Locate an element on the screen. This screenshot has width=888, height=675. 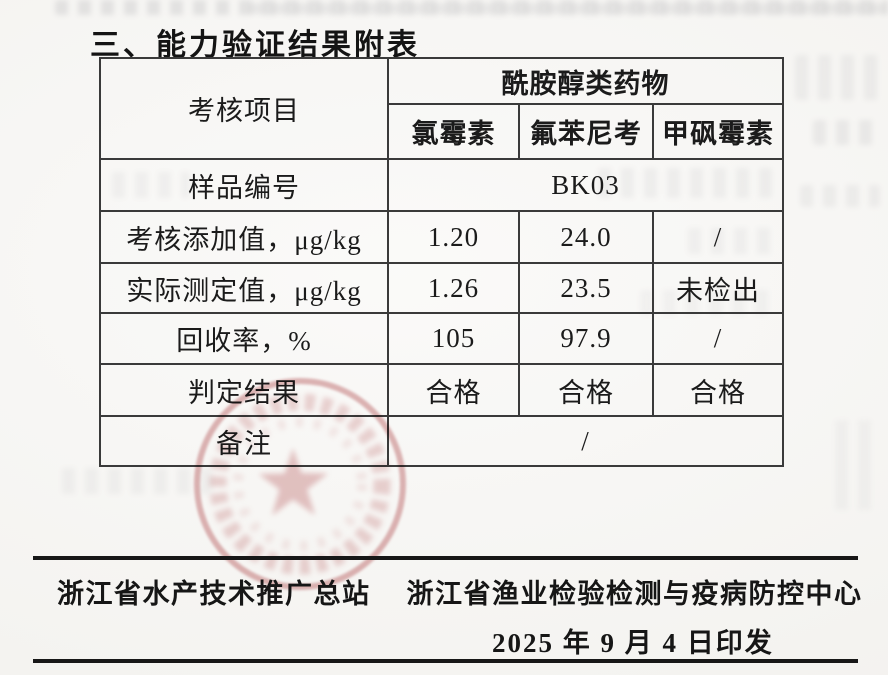
table-row-spiked-value: 考核添加值，μg/kg 1.20 24.0 / is located at coordinates (442, 237).